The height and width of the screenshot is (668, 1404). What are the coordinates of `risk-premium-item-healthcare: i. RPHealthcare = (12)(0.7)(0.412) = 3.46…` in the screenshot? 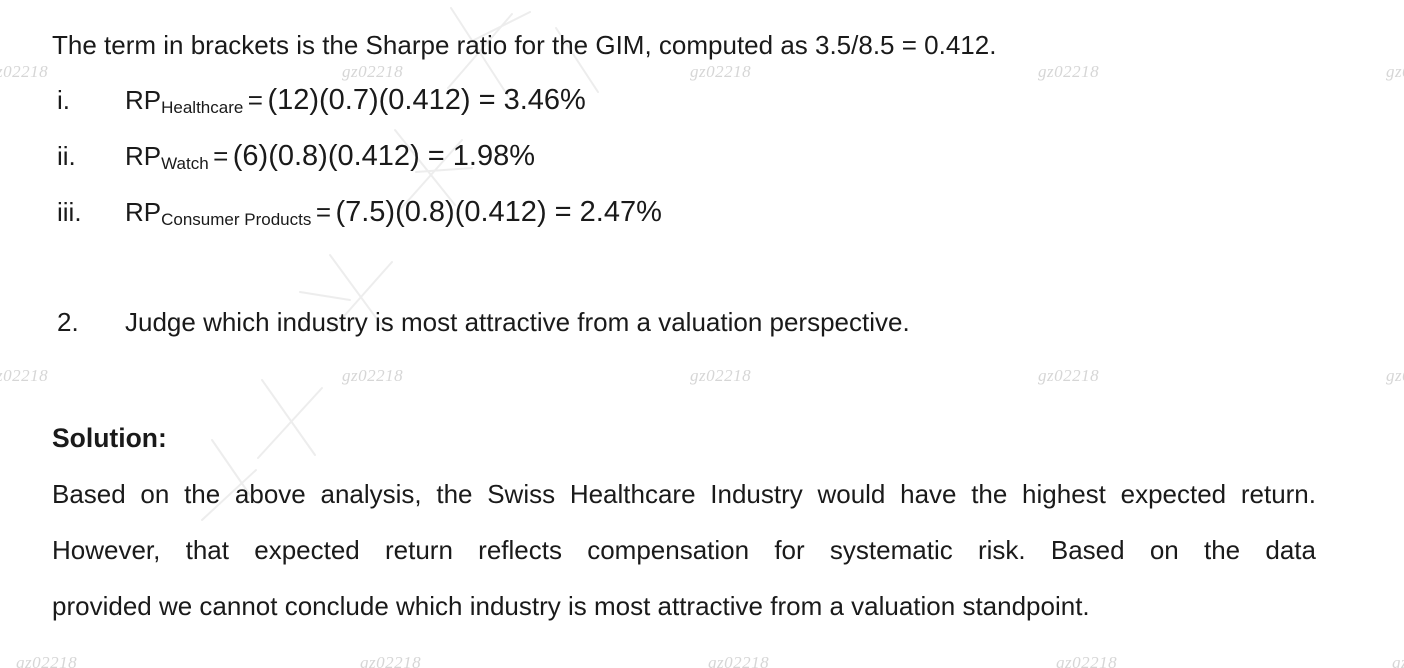 It's located at (321, 104).